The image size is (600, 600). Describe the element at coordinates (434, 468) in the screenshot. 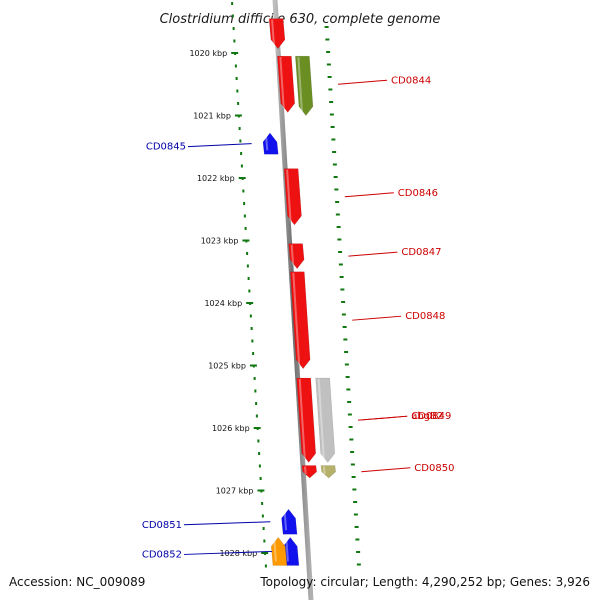

I see `gene-label: CD0850` at that location.